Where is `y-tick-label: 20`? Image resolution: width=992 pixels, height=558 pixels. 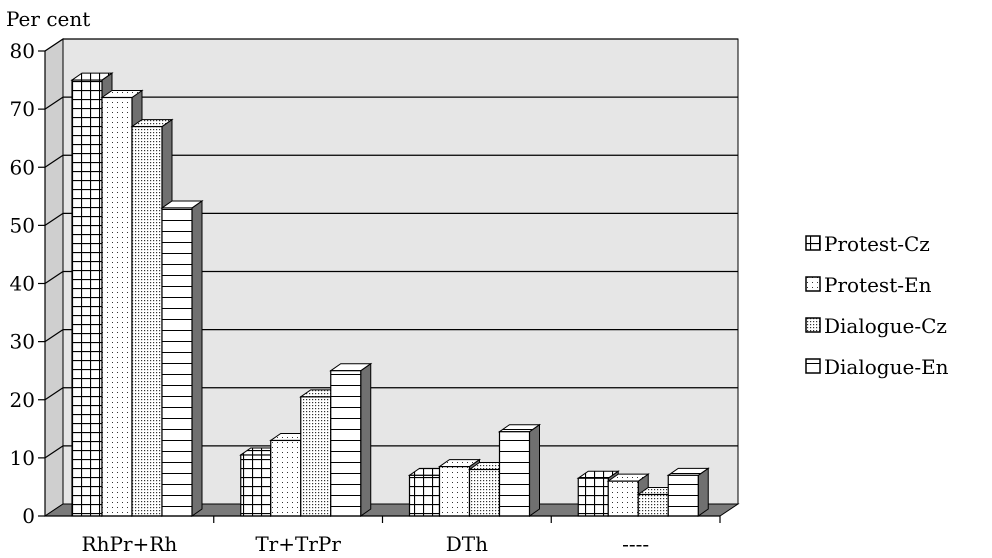 y-tick-label: 20 is located at coordinates (22, 400).